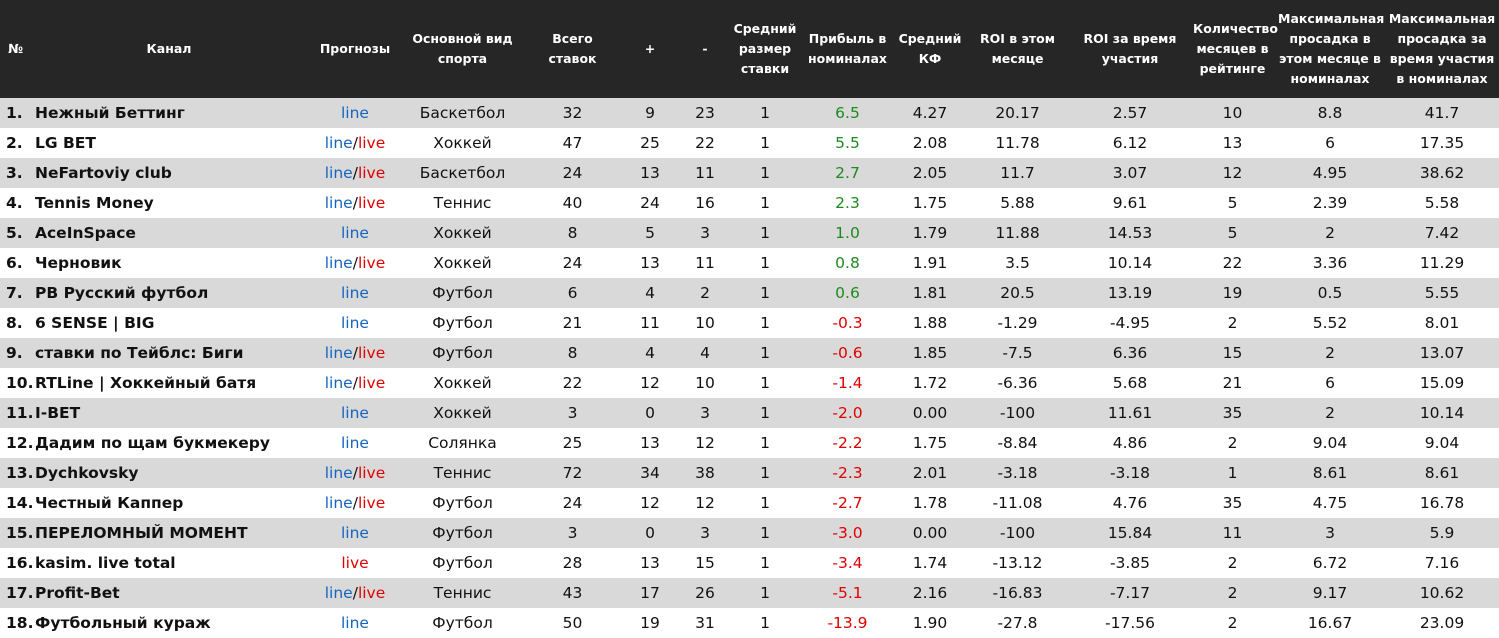  Describe the element at coordinates (16, 413) in the screenshot. I see `row-number: 11.` at that location.